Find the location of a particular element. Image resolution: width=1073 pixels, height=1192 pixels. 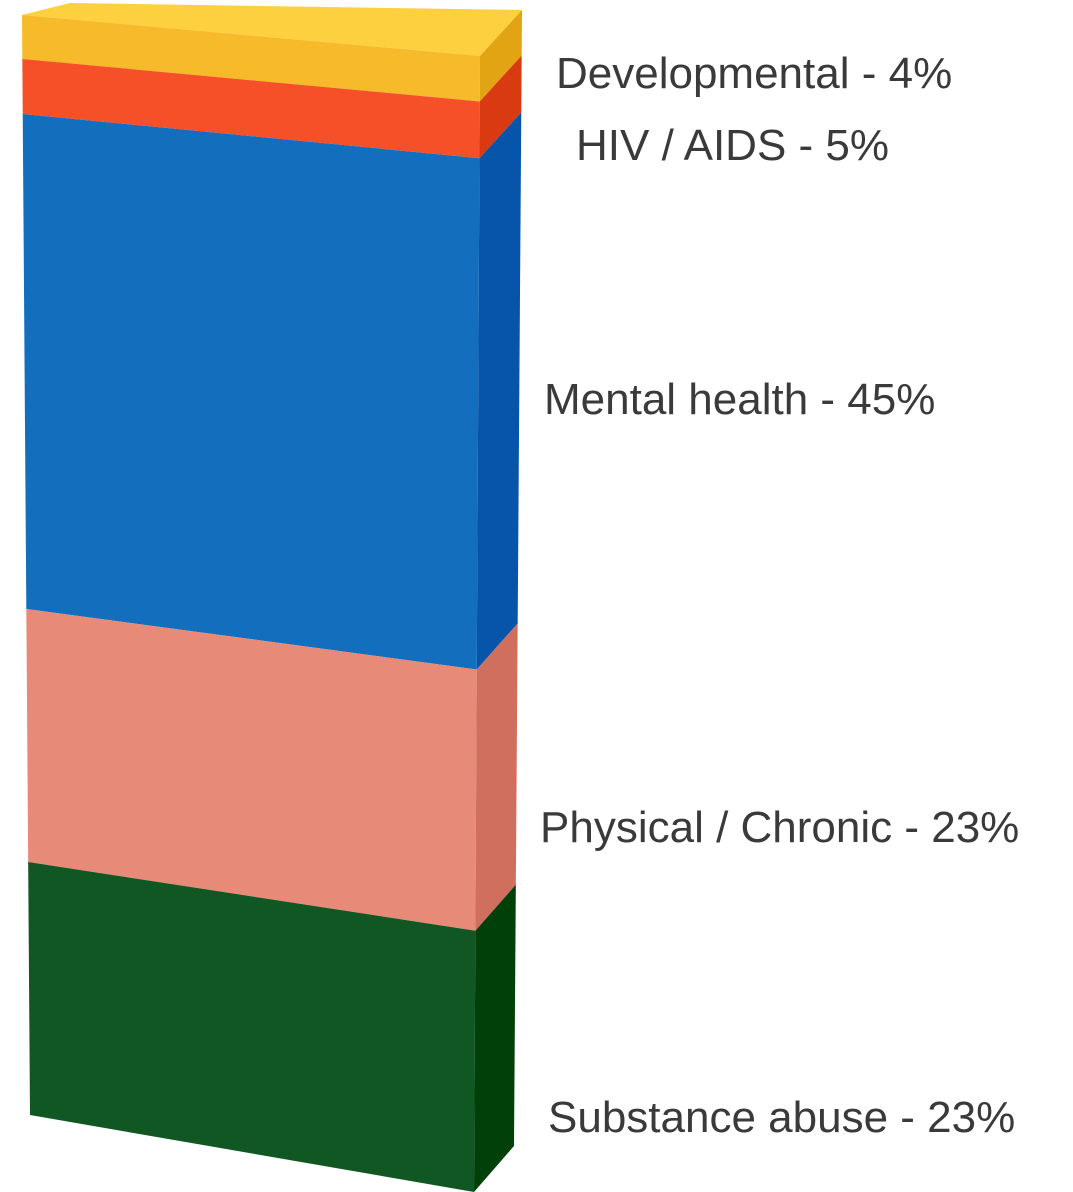

segment-label-substance-abuse: Substance abuse - 23% is located at coordinates (781, 1117).